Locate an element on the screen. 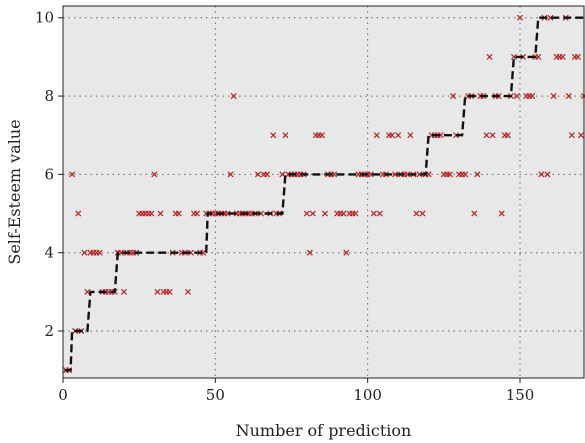 The width and height of the screenshot is (585, 443). y-tick-label: 6 is located at coordinates (49, 174).